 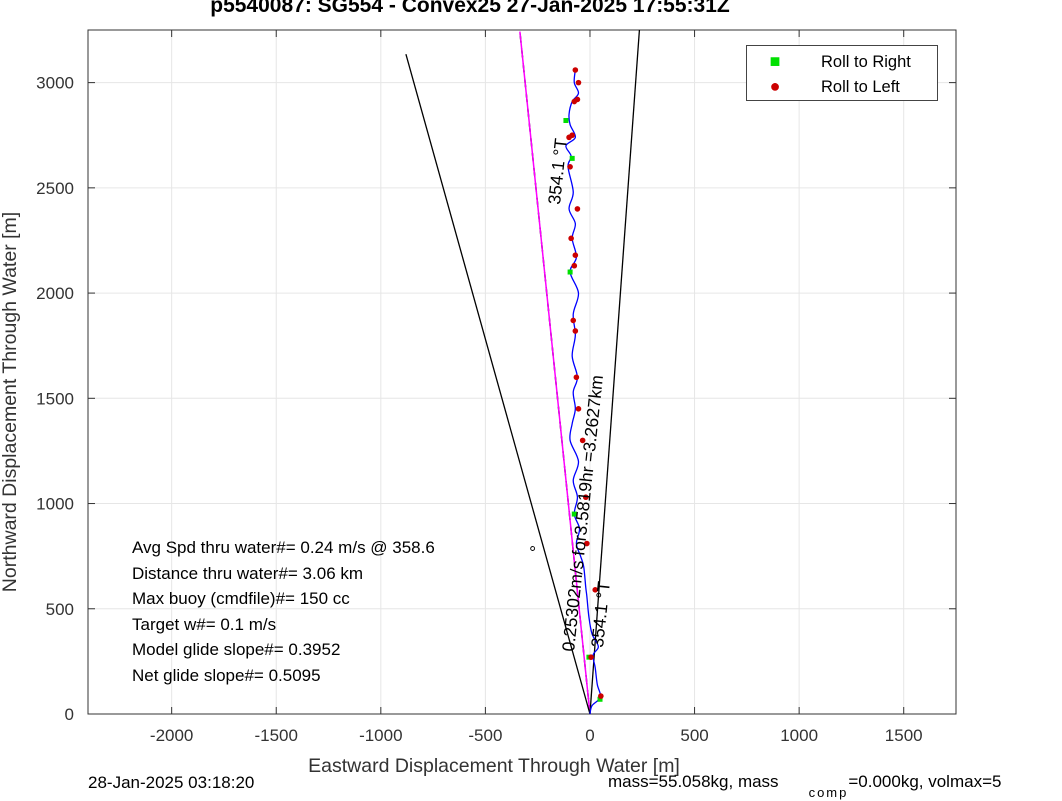 I want to click on heading-line, so click(x=555, y=372).